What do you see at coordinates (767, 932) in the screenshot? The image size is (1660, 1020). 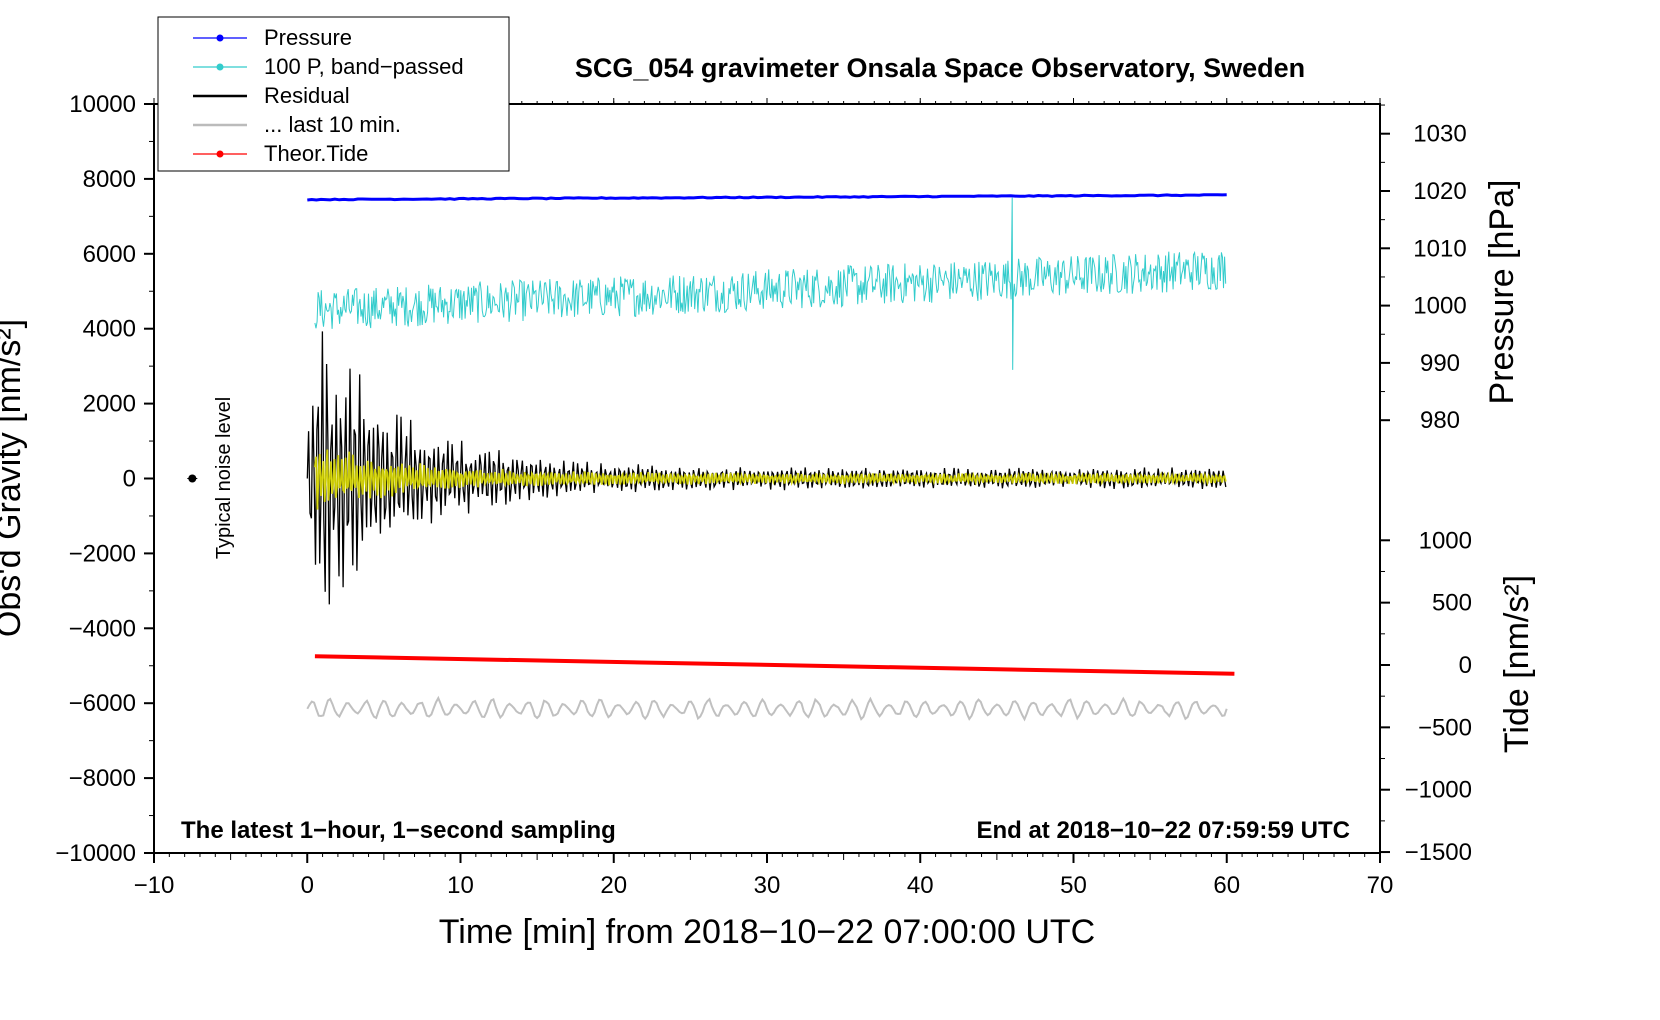 I see `x-axis-title: Time [min] from 2018−10−22 07:00:00 UTC` at bounding box center [767, 932].